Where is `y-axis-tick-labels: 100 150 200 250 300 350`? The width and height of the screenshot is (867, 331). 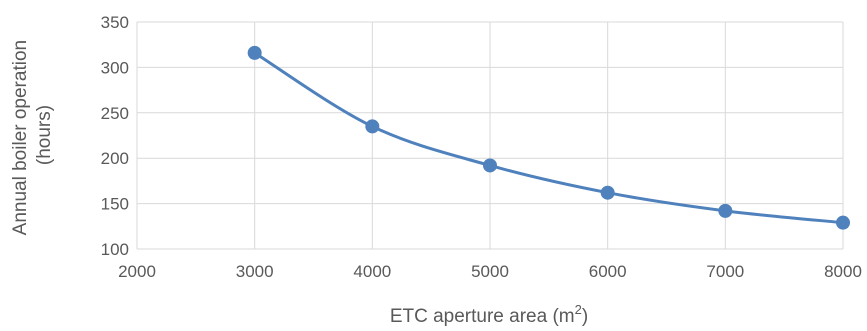
y-axis-tick-labels: 100 150 200 250 300 350 is located at coordinates (115, 136).